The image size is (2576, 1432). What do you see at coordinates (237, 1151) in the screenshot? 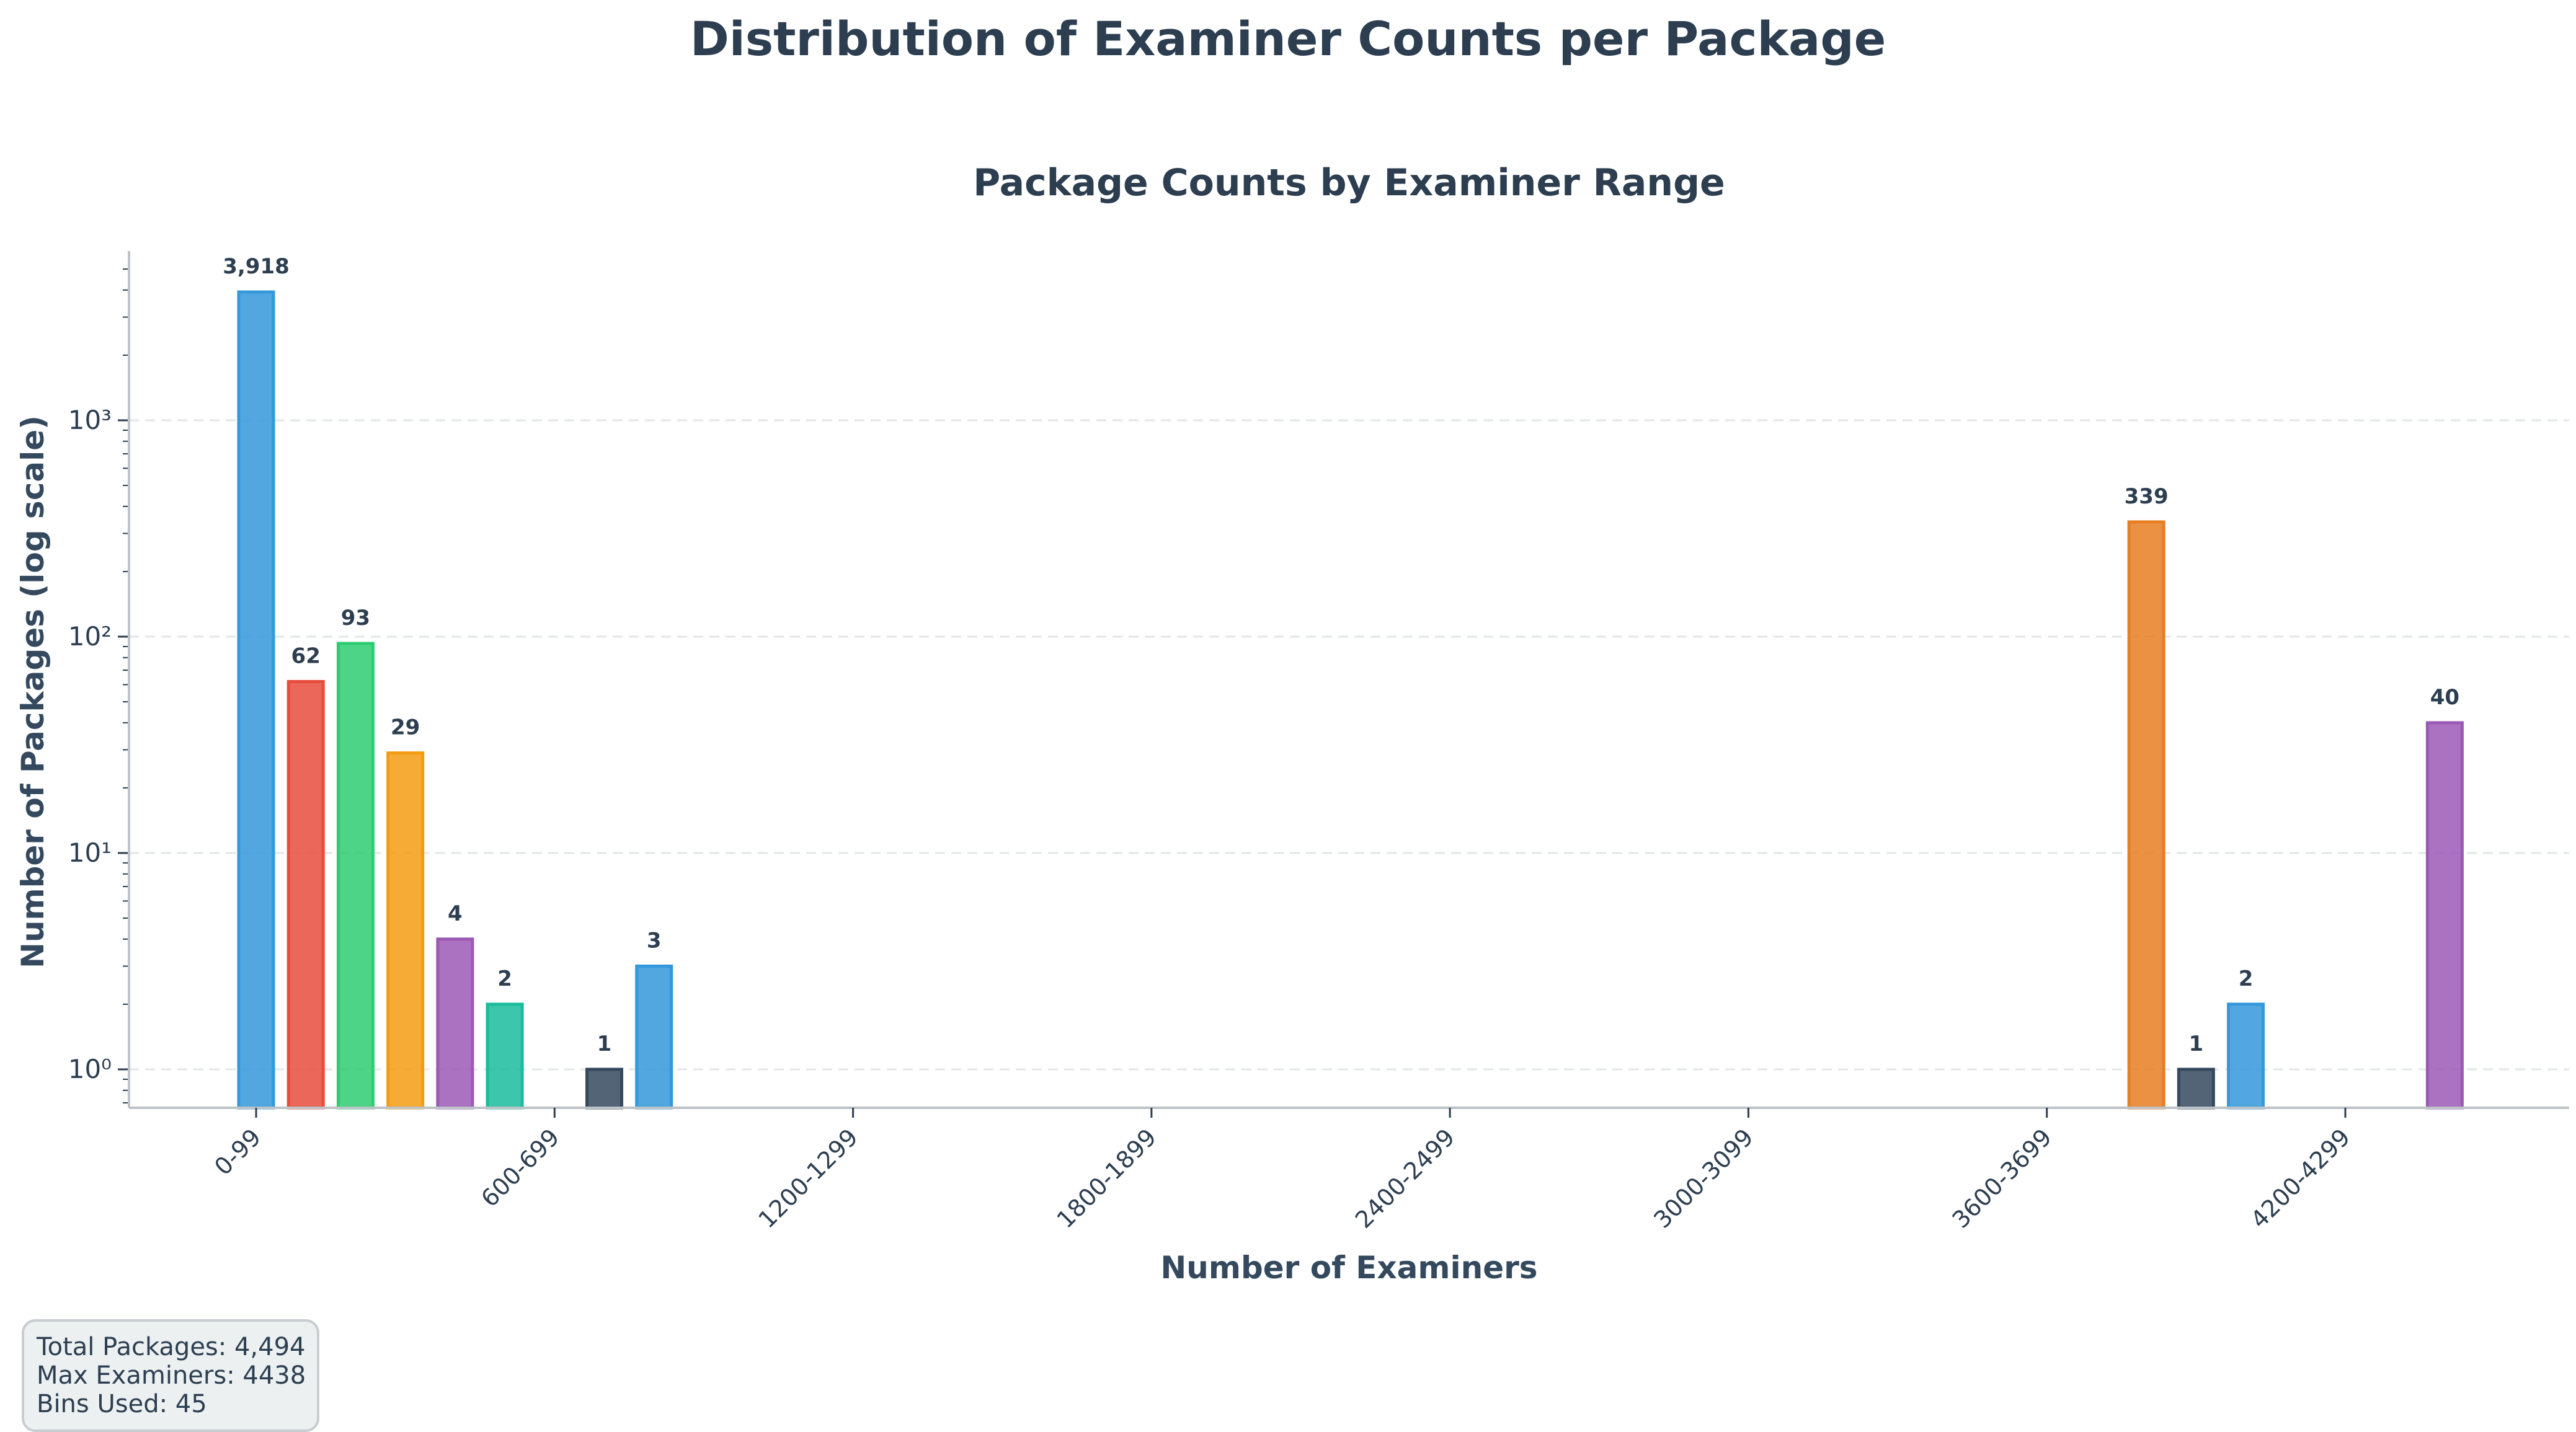
I see `x-tick-label: 0-99` at bounding box center [237, 1151].